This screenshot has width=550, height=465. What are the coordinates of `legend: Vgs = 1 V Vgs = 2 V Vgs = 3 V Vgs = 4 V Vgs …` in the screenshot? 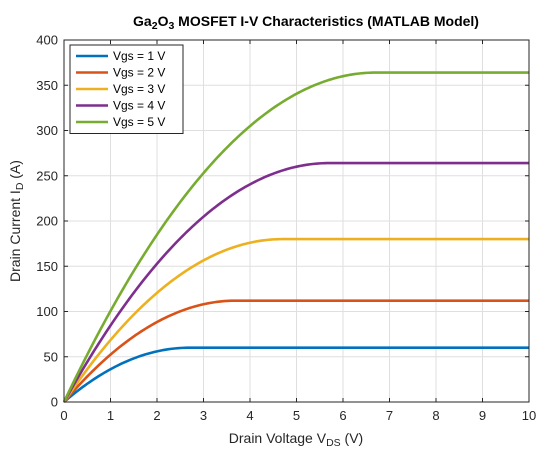 It's located at (126, 89).